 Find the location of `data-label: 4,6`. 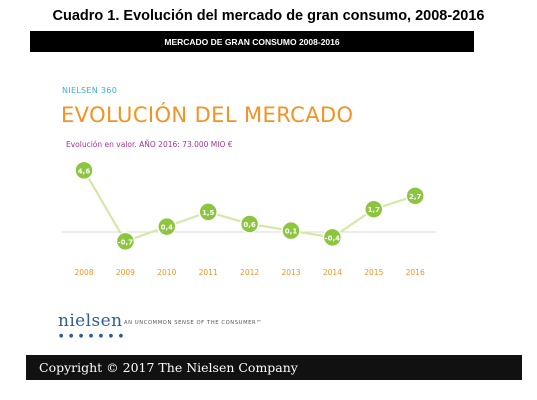

data-label: 4,6 is located at coordinates (84, 171).